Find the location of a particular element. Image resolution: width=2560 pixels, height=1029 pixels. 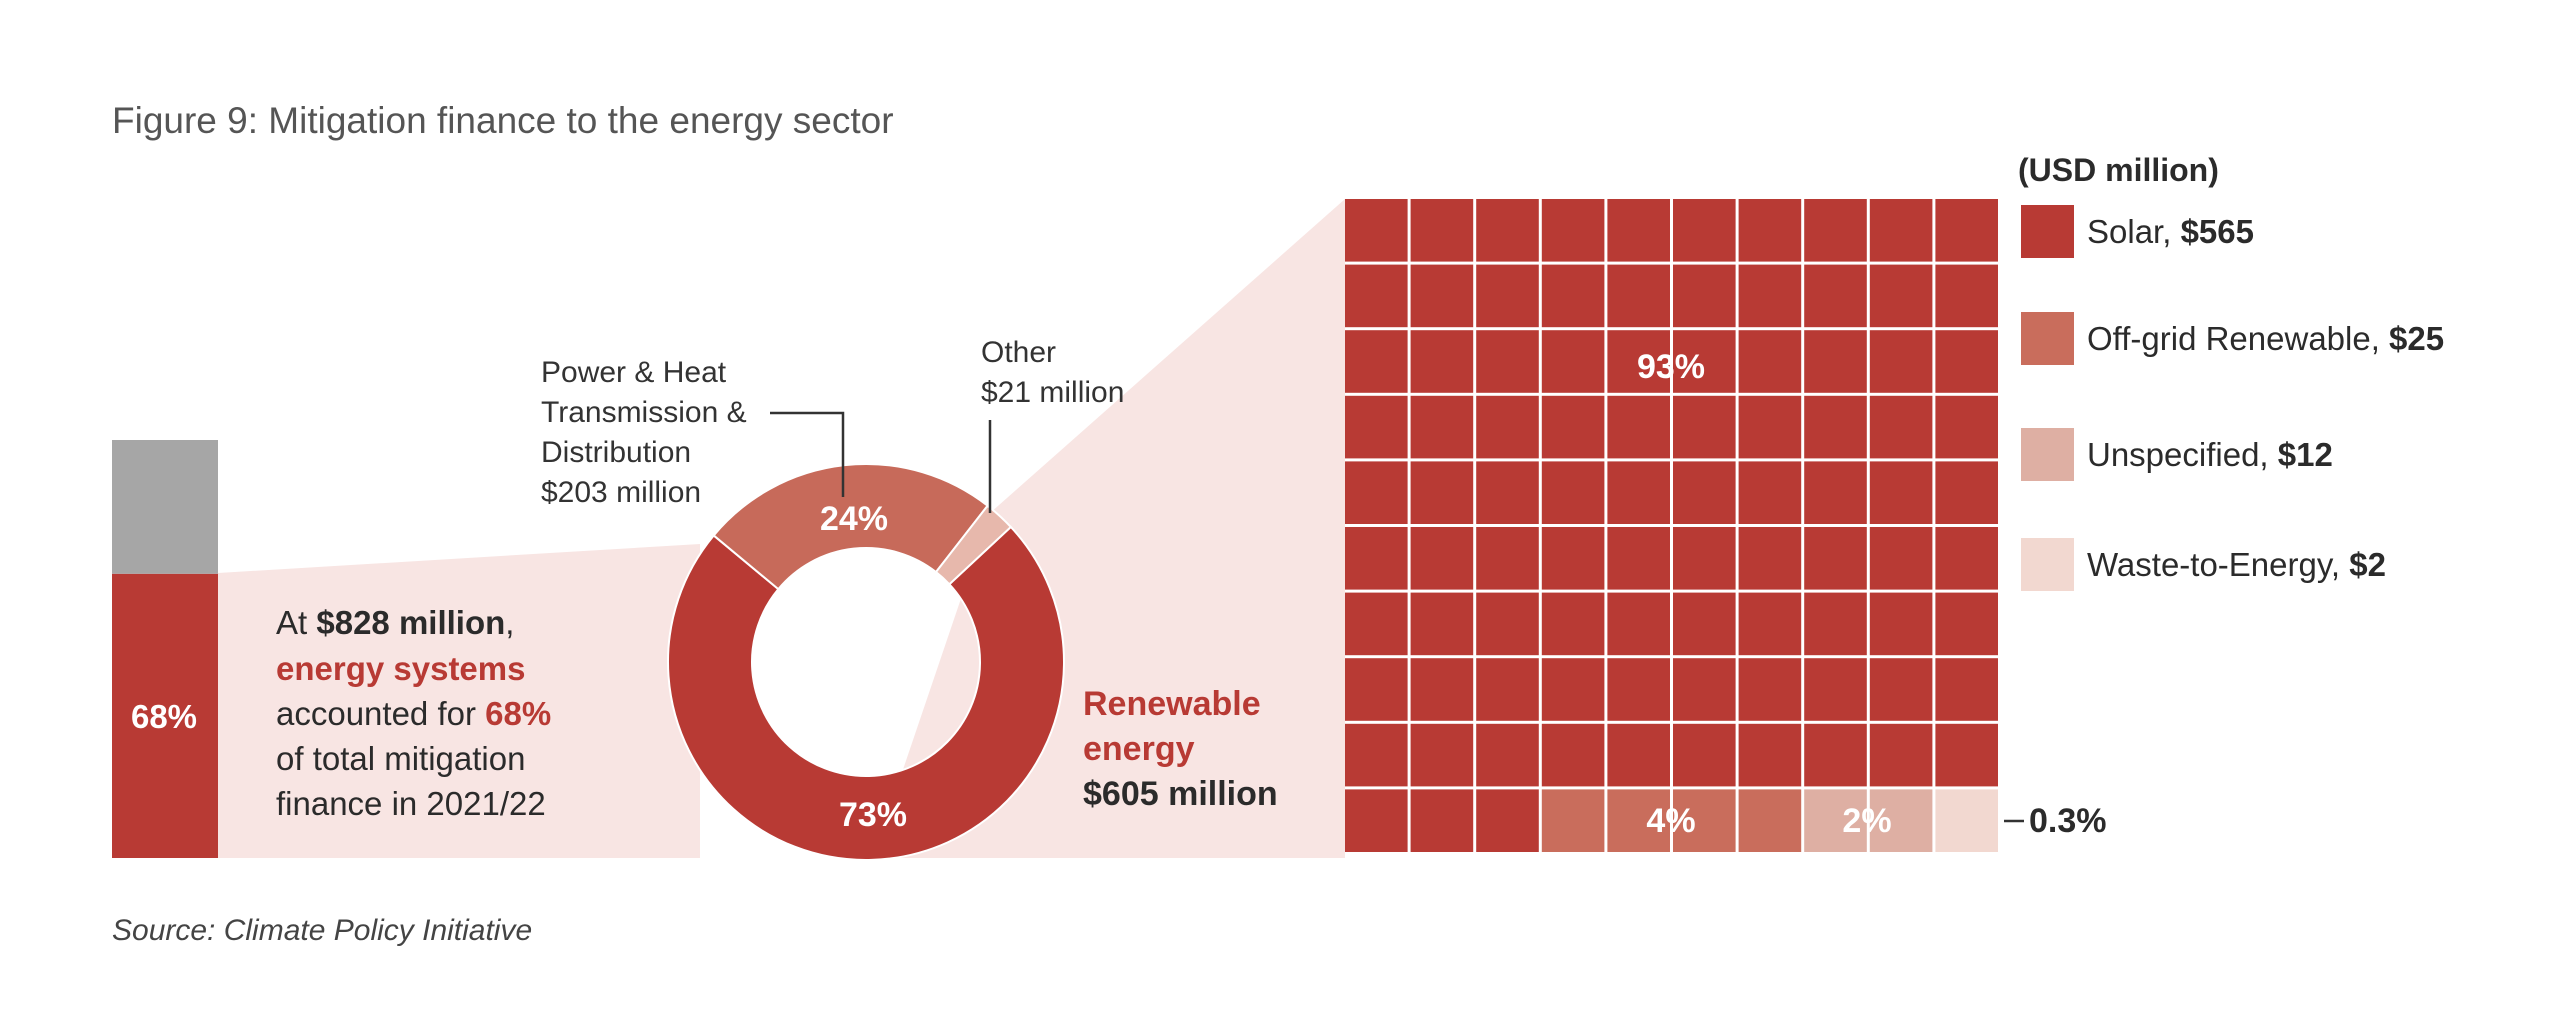

callout-other-line-2: $21 million is located at coordinates (1052, 392).